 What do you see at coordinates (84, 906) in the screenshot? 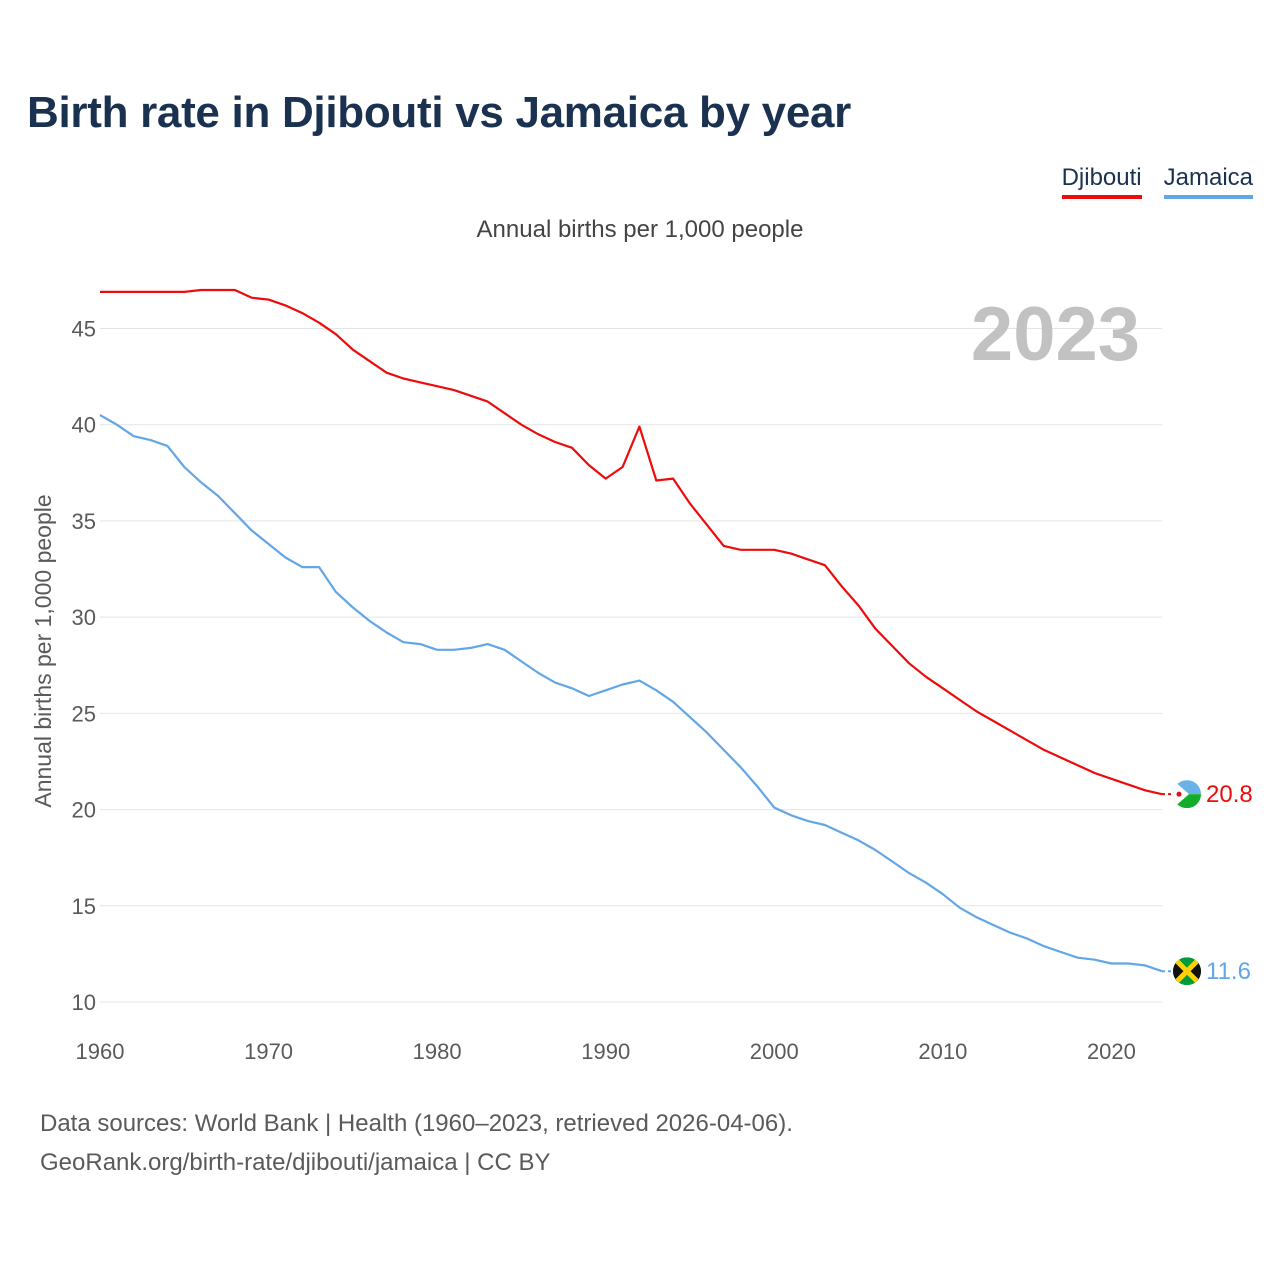
I see `y-tick-label: 15` at bounding box center [84, 906].